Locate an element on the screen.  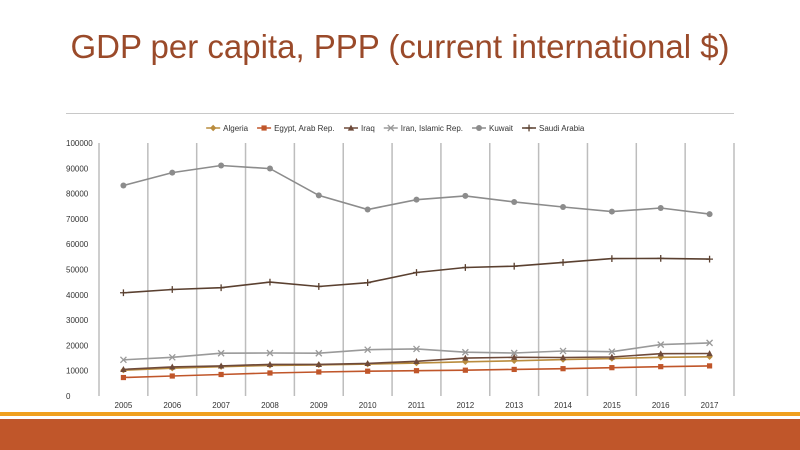
y-tick-label: 100000 is located at coordinates (79, 143).